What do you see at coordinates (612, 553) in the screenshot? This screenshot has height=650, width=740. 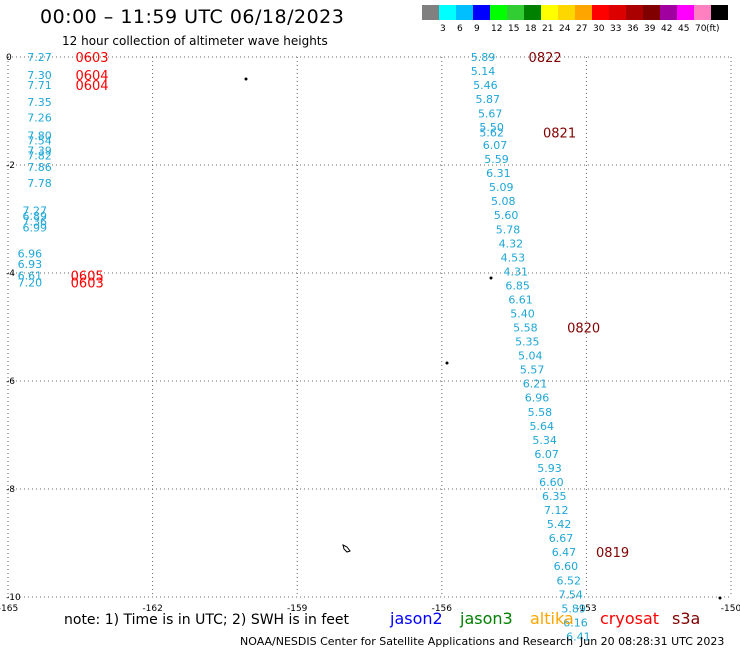 I see `pass-time-label: 0819` at bounding box center [612, 553].